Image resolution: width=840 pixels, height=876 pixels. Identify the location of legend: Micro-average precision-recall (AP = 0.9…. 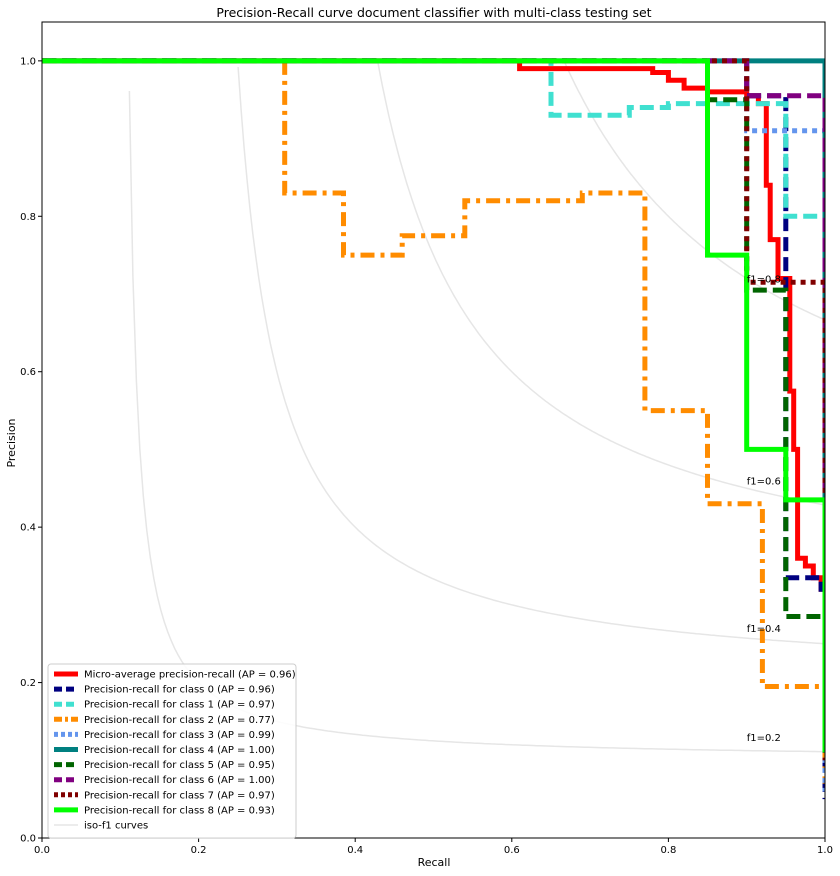
(172, 751).